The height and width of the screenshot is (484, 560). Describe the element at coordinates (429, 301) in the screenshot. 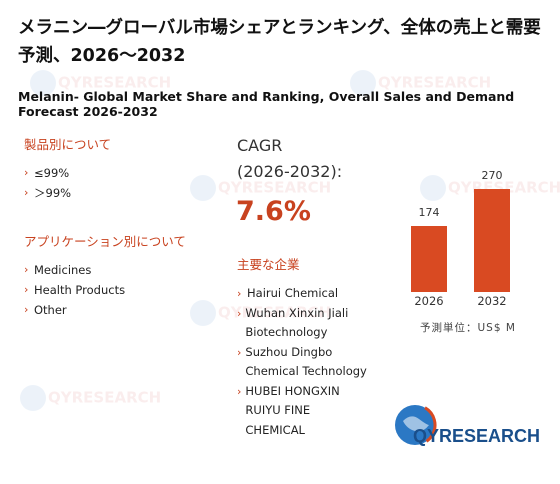

I see `category-label: 2026` at that location.